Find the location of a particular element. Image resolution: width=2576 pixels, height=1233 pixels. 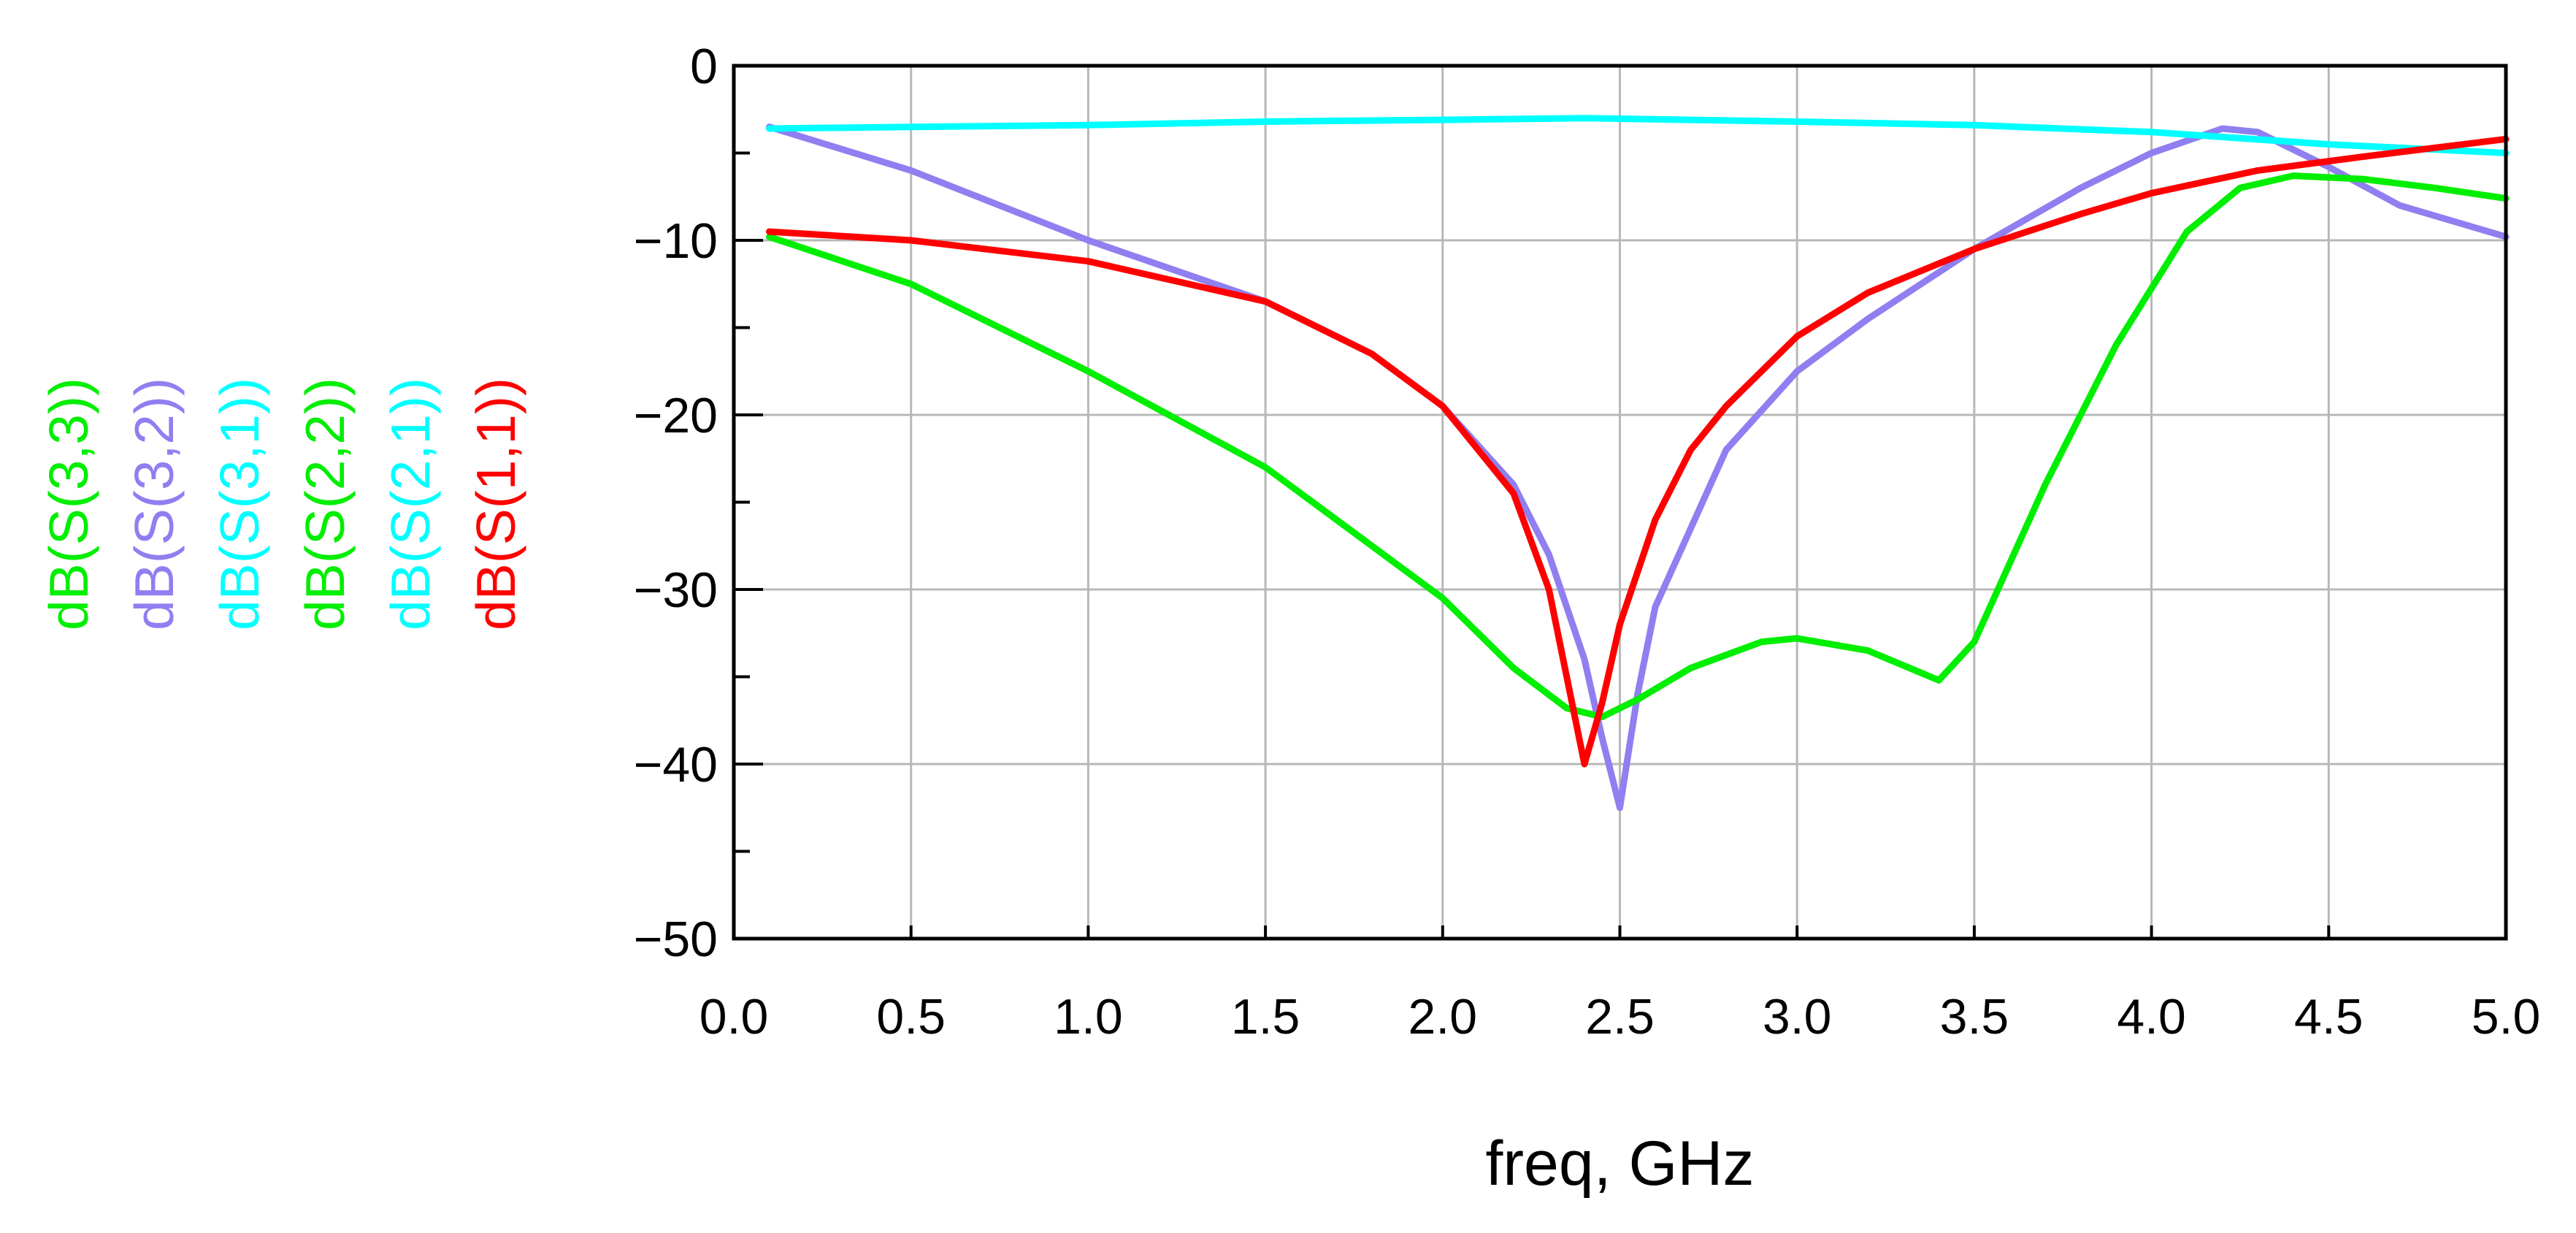

y-tick-label: 0 is located at coordinates (704, 66).